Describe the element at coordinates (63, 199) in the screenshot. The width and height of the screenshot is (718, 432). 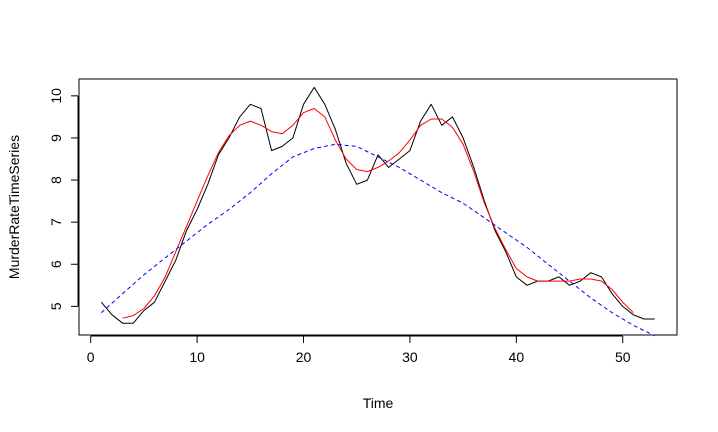
I see `y-axis: 5 6 7 8 9 10` at that location.